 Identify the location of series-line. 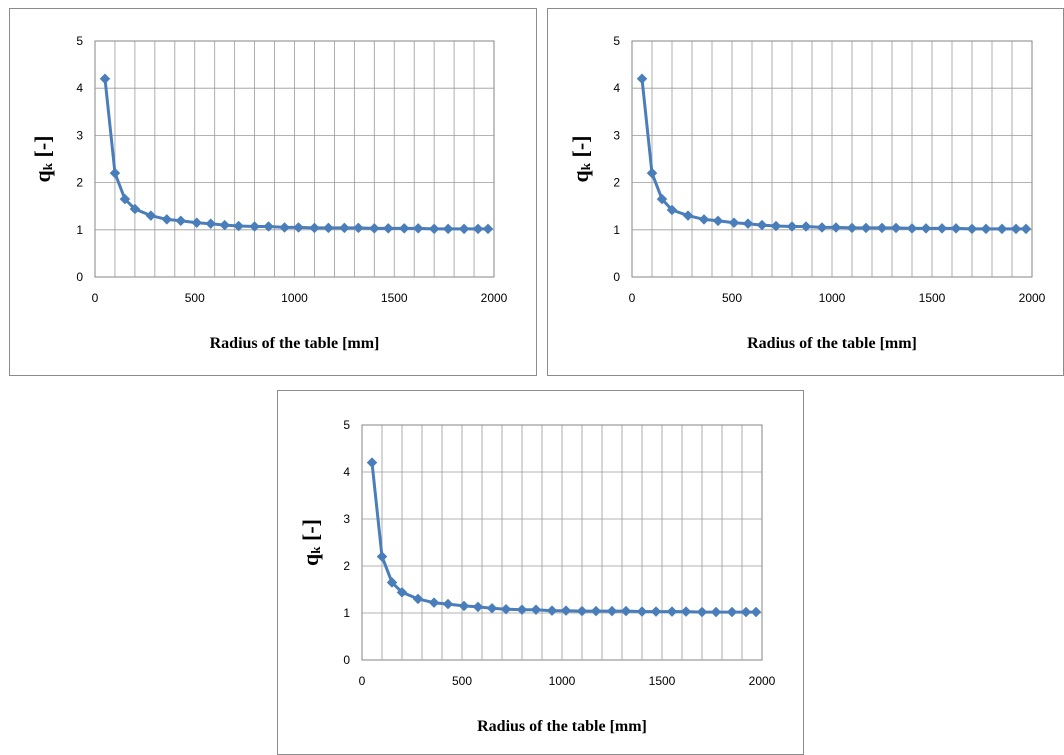
(833, 154).